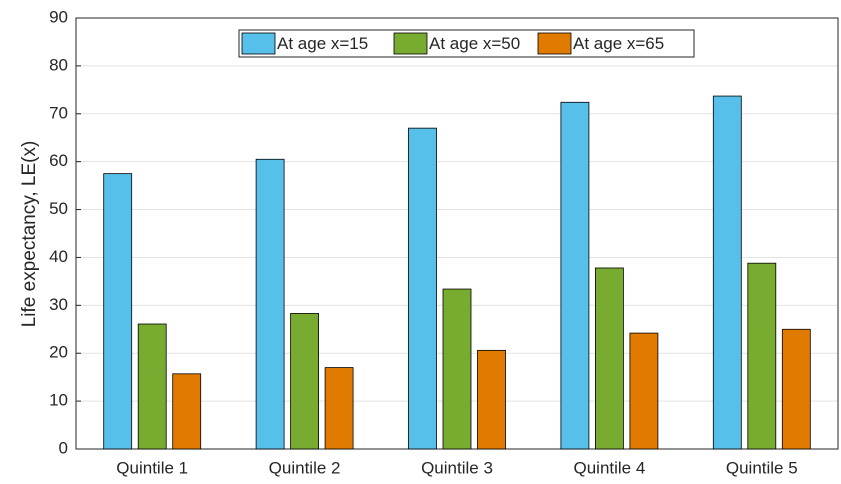 This screenshot has width=841, height=484. I want to click on legend-label: At age x=65, so click(618, 43).